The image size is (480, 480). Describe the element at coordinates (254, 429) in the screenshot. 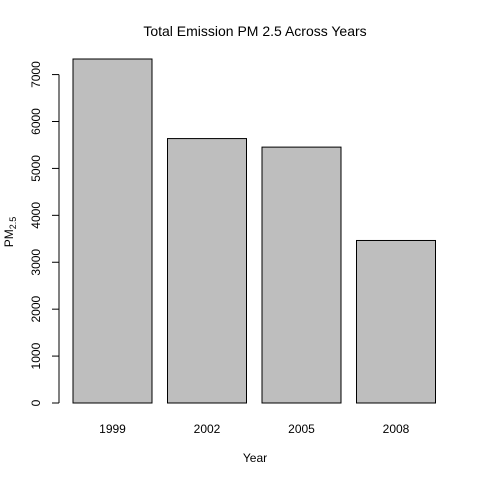

I see `x-tick-labels: 1999 2002 2005 2008` at that location.